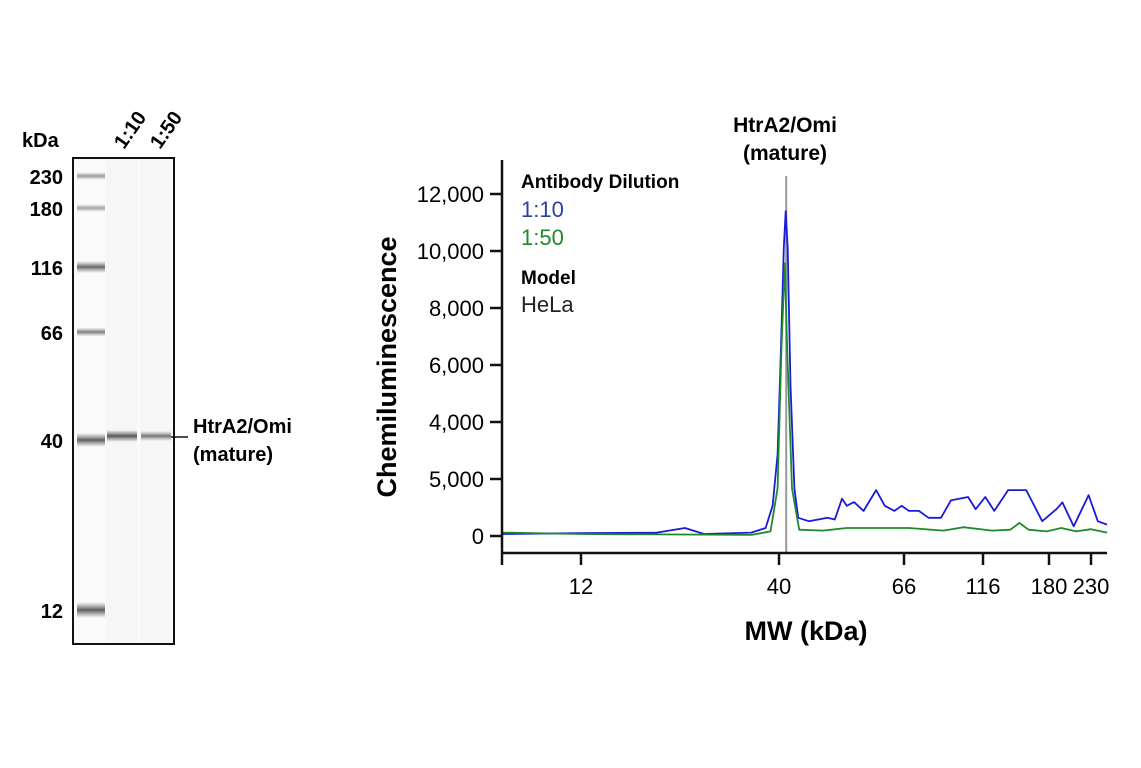 The image size is (1141, 768). Describe the element at coordinates (52, 612) in the screenshot. I see `marker-label-12: 12` at that location.